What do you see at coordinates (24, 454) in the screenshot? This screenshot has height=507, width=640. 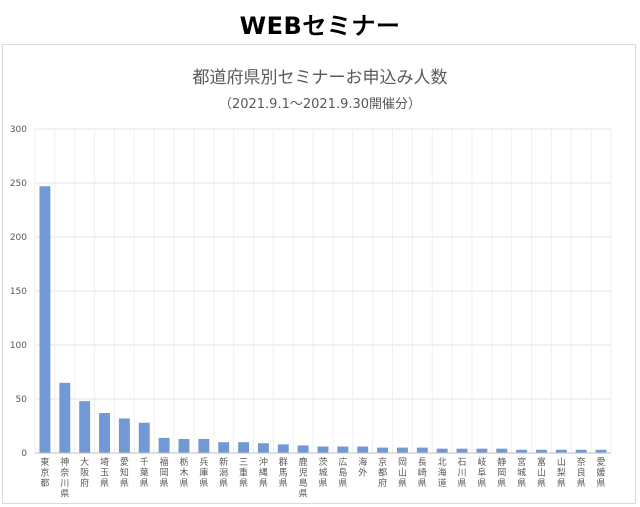 I see `y-tick-label: 0` at bounding box center [24, 454].